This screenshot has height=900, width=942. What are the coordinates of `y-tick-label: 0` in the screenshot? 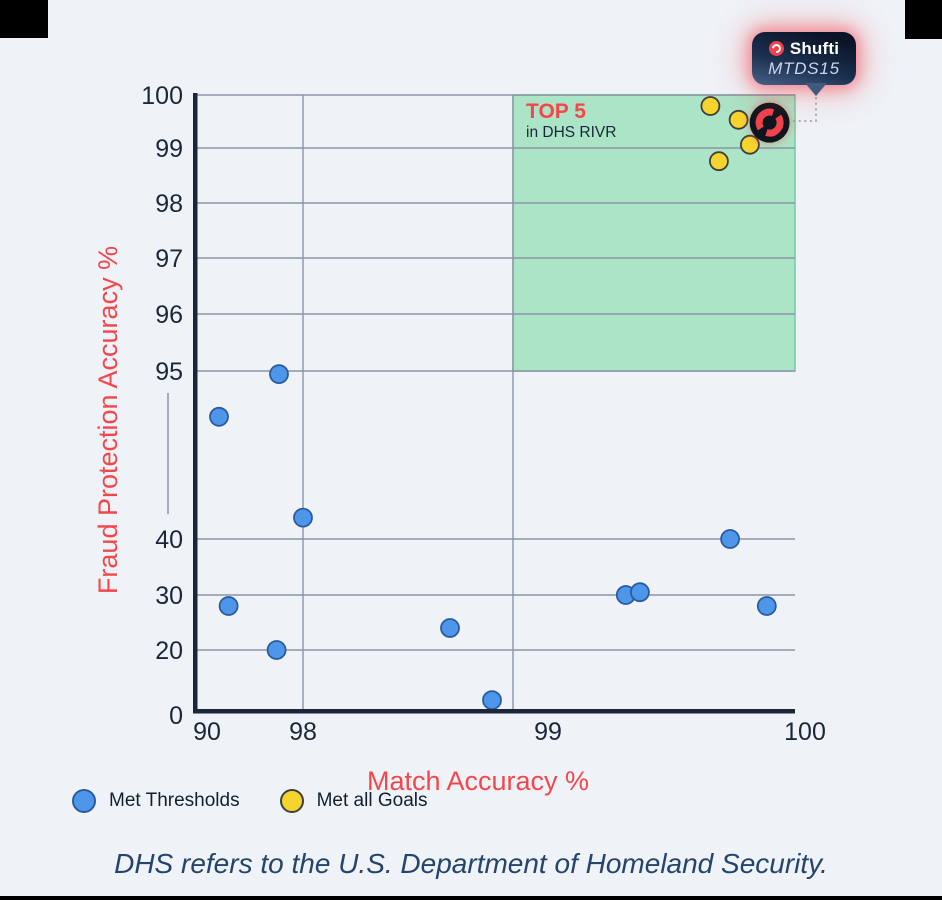 It's located at (176, 716).